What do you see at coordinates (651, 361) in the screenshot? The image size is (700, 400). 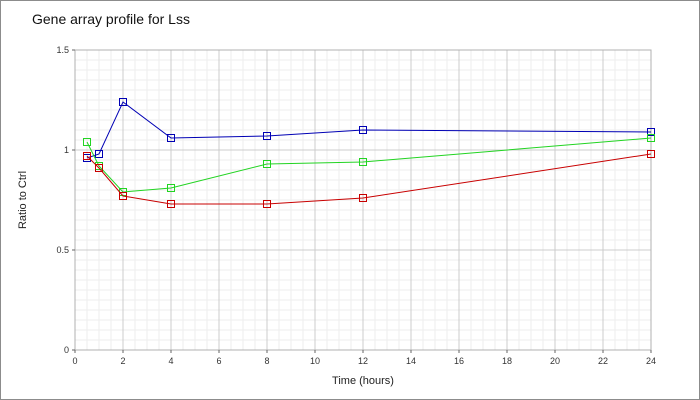 I see `x-tick-label: 24` at bounding box center [651, 361].